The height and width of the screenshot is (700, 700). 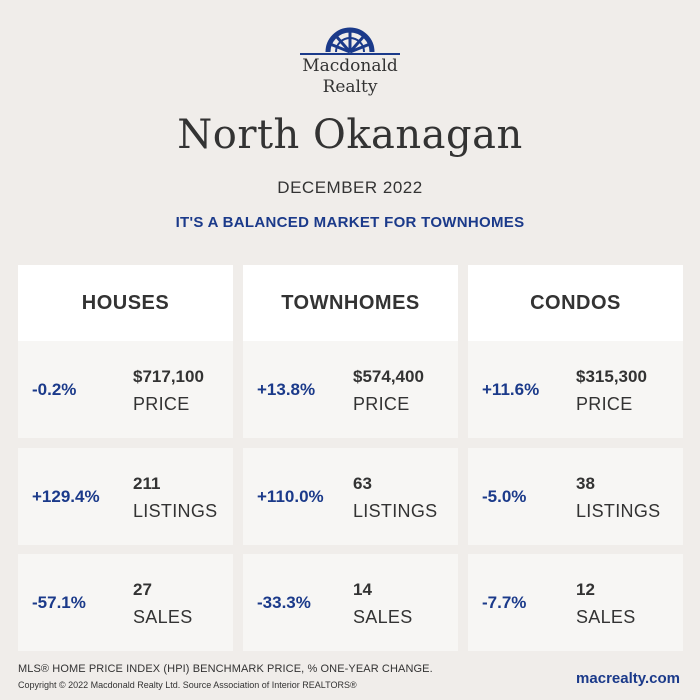 What do you see at coordinates (125, 496) in the screenshot?
I see `stat-cell-listings: +129.4% 211 LISTINGS` at bounding box center [125, 496].